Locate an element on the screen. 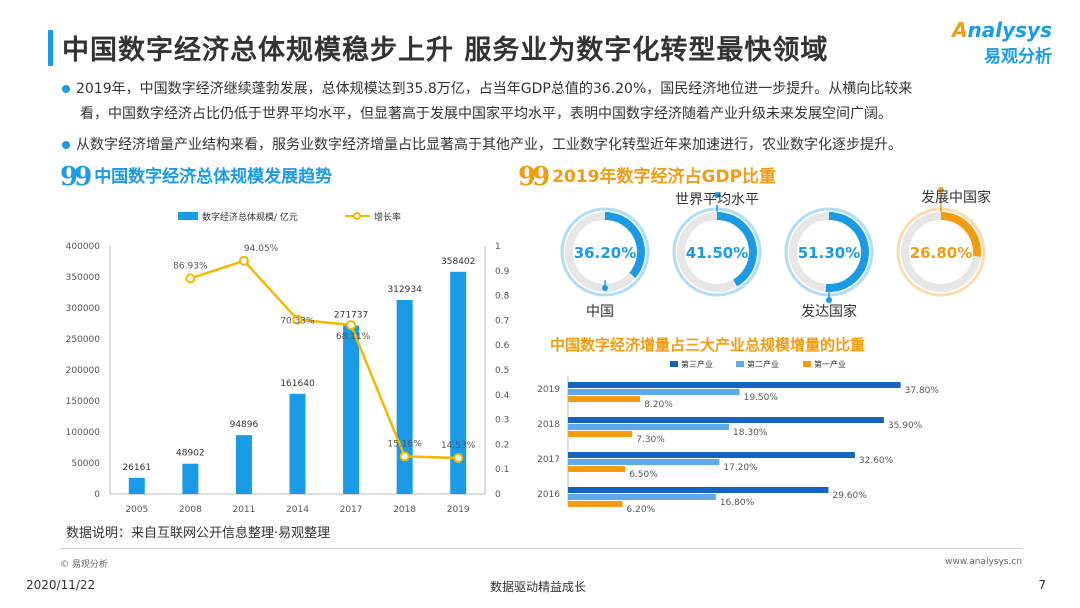  donut-outer-ring is located at coordinates (605, 252).